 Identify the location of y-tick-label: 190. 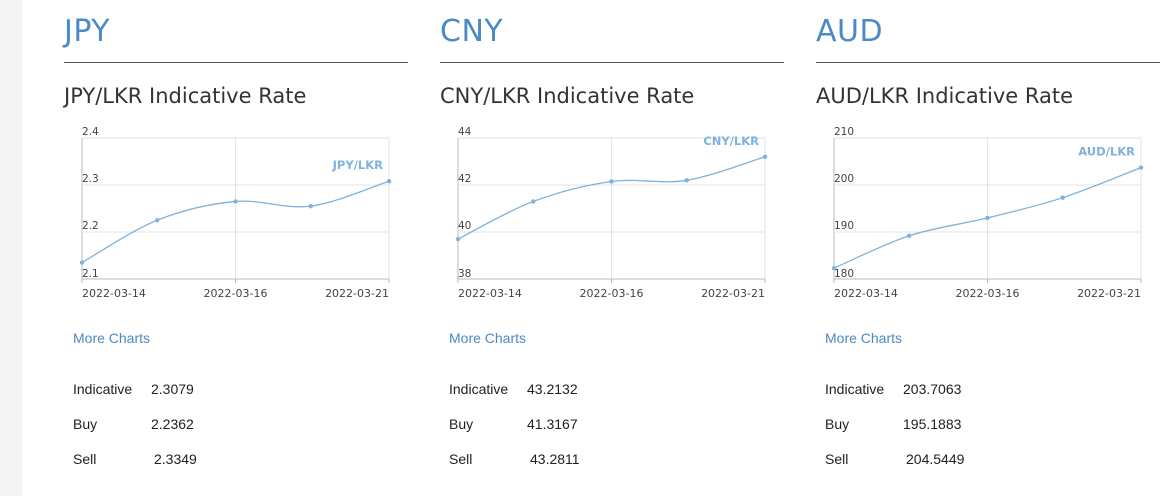
(844, 226).